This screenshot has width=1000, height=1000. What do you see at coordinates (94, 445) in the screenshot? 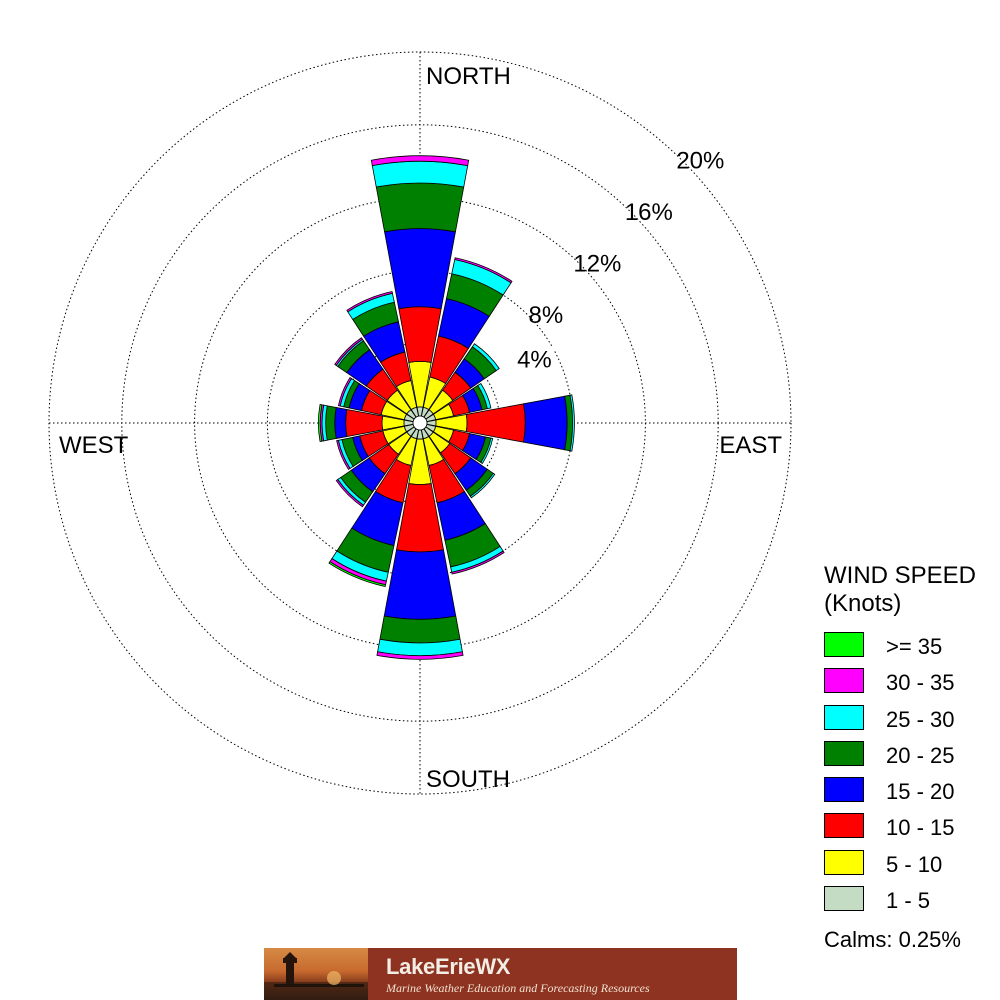
I see `compass-west: WEST` at bounding box center [94, 445].